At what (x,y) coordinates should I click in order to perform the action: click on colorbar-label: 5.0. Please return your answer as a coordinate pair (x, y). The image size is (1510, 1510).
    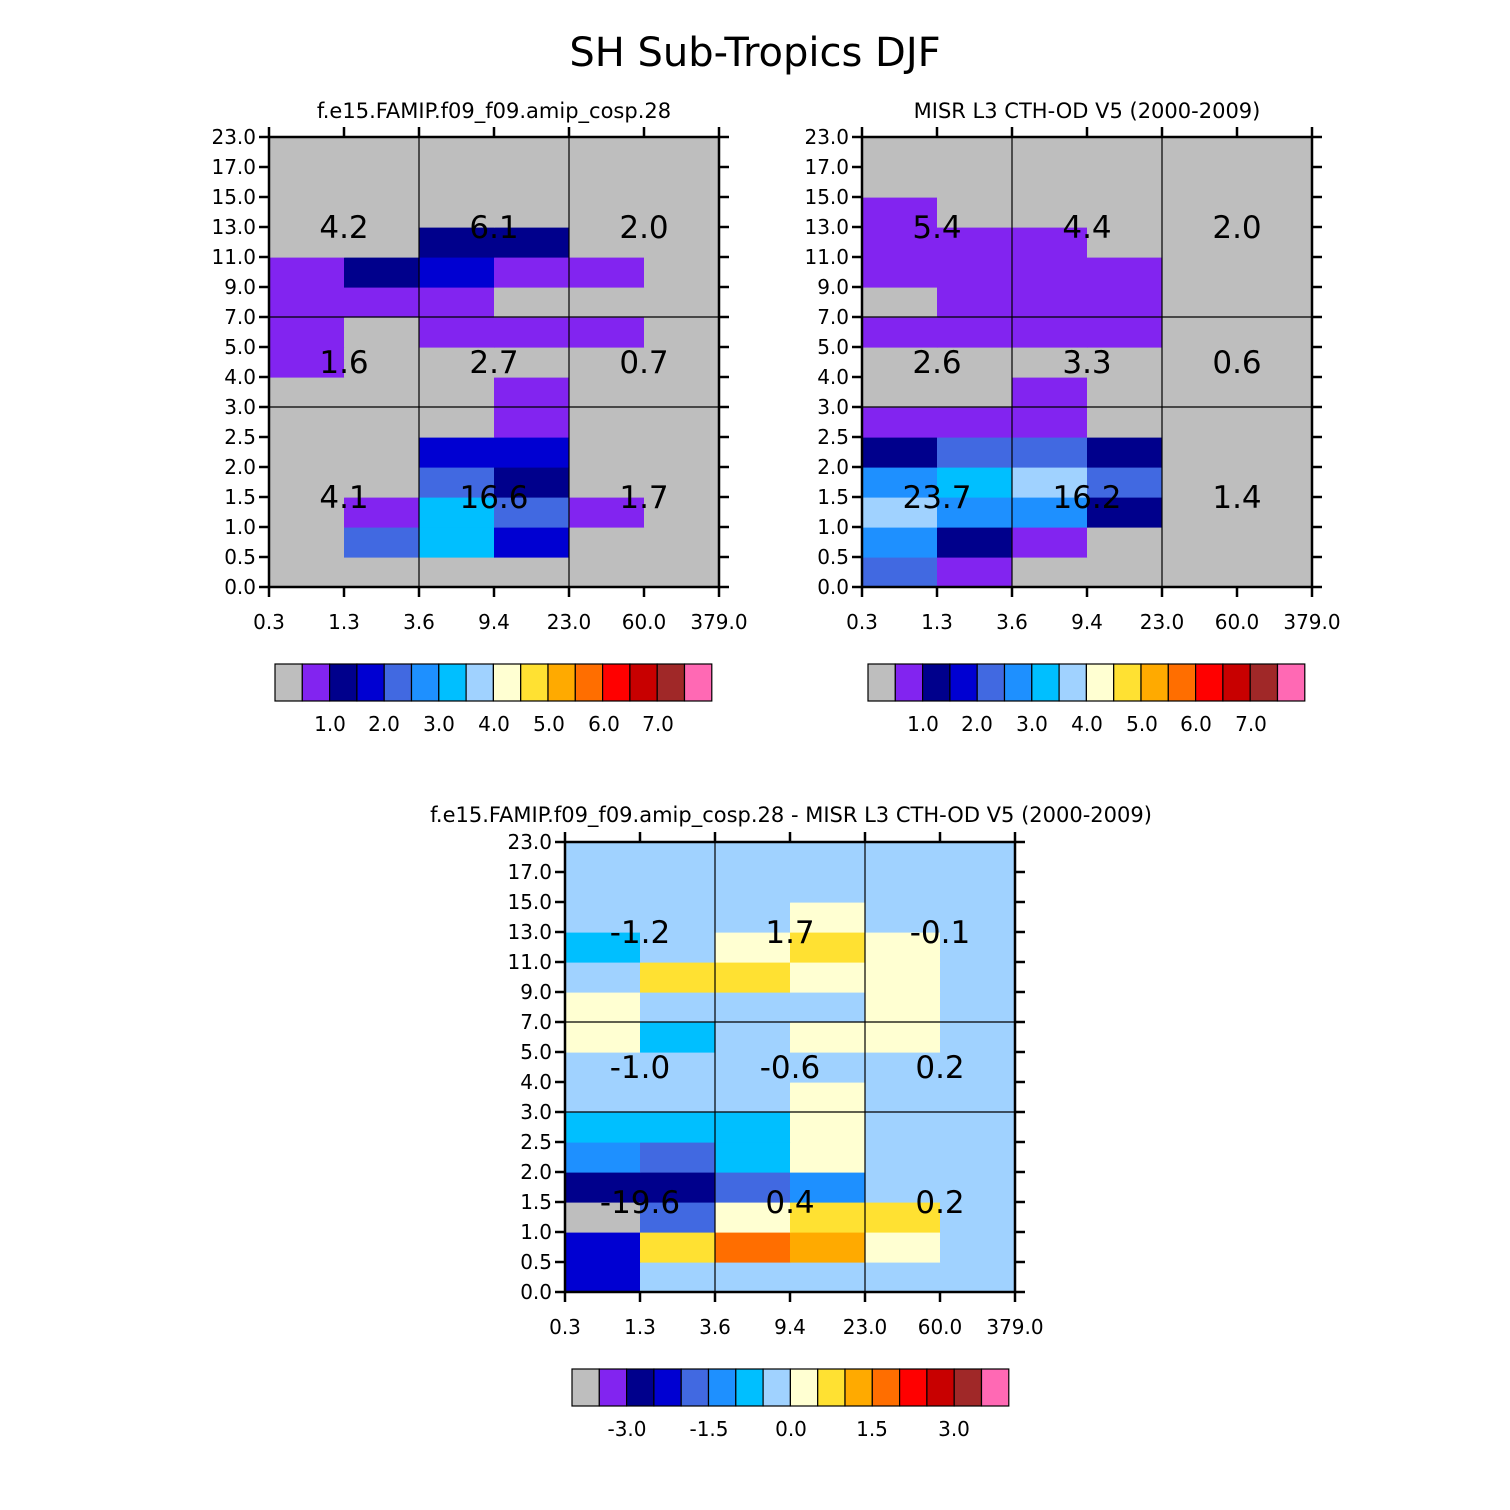
    Looking at the image, I should click on (549, 724).